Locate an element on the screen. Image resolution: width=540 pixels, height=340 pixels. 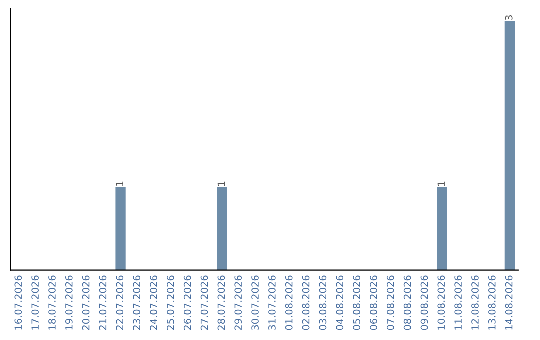
x-tick-label: 05.08.2026 is located at coordinates (356, 303).